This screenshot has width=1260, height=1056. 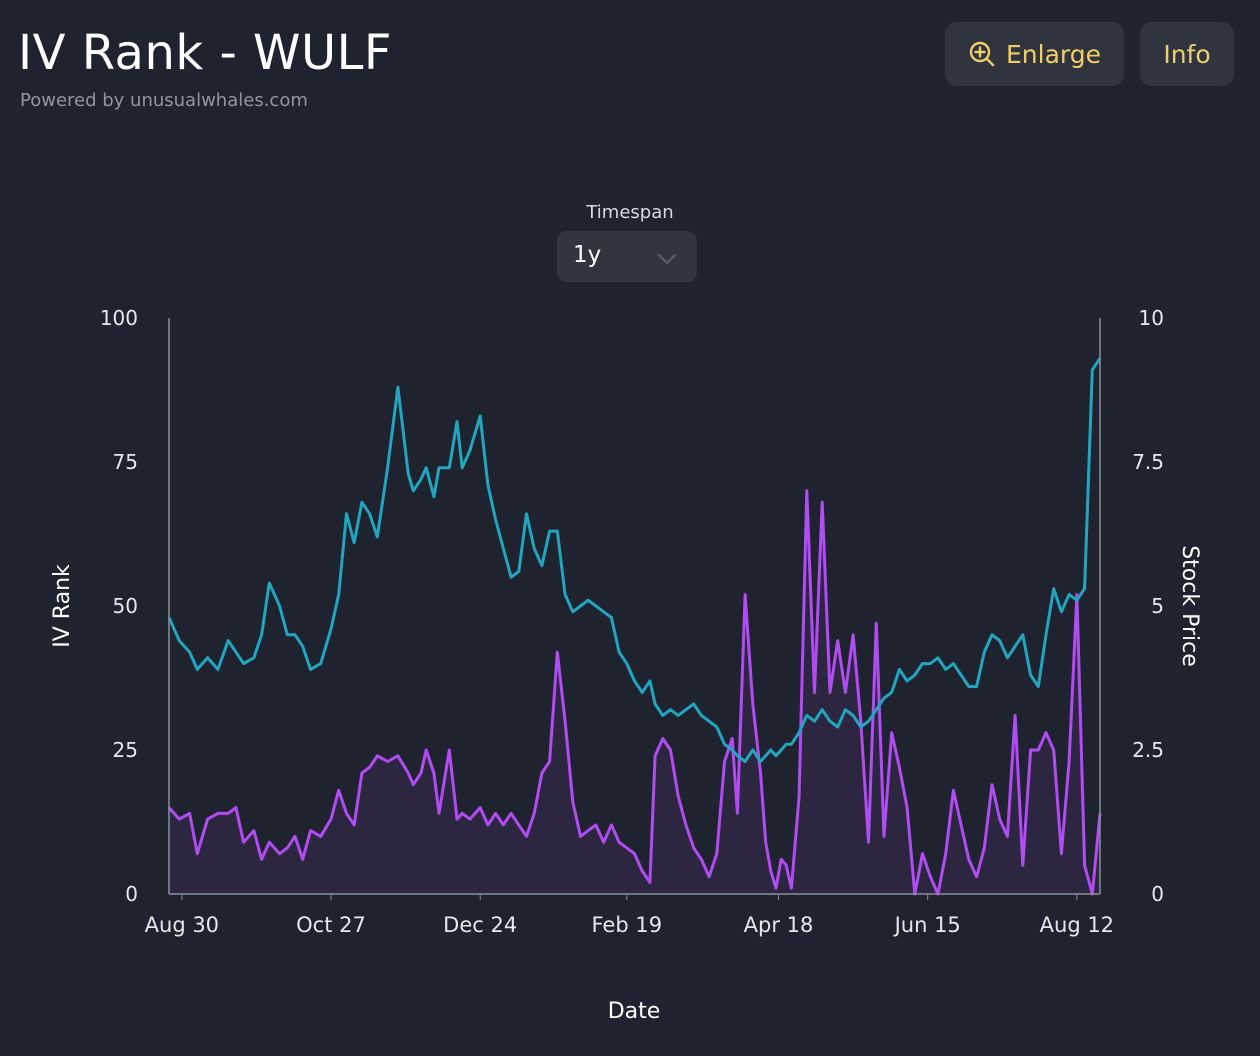 I want to click on y-left-tick-label: 100, so click(x=119, y=318).